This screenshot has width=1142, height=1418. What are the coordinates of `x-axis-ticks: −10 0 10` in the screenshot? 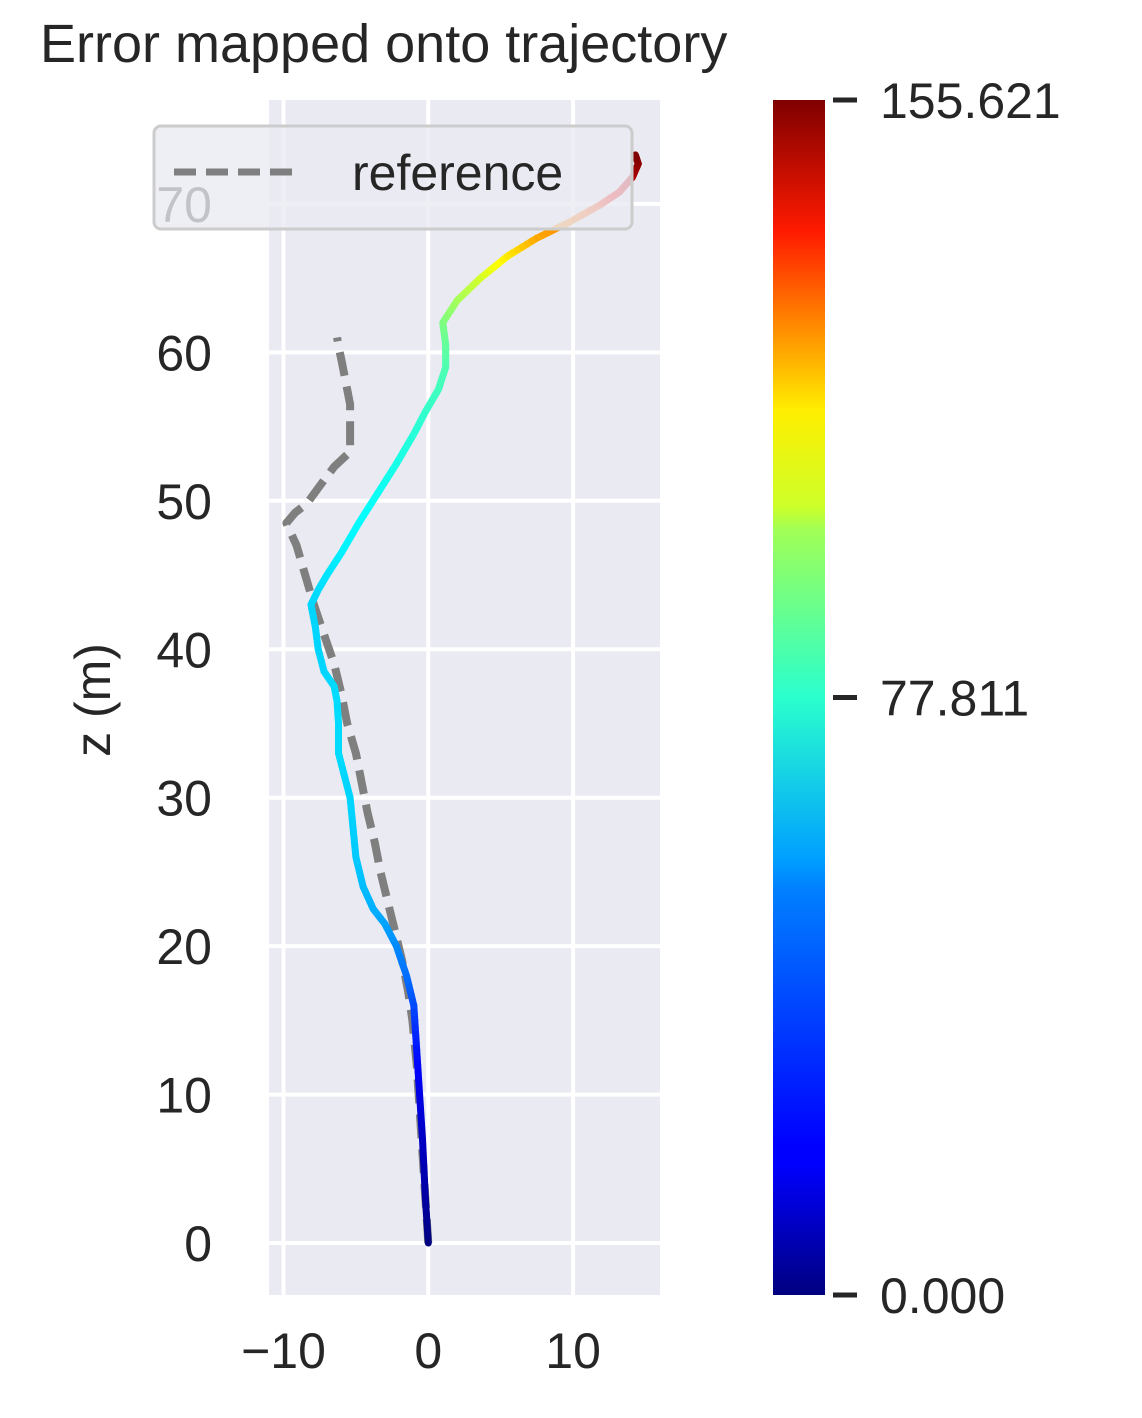 It's located at (421, 1351).